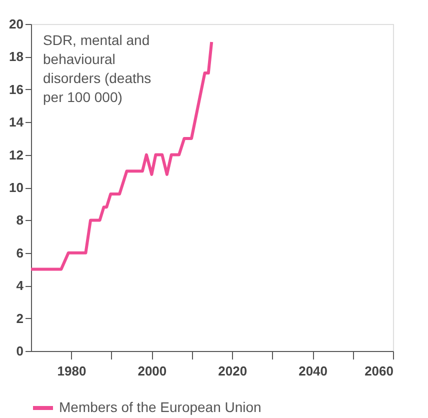  I want to click on legend-label: Members of the European Union, so click(160, 407).